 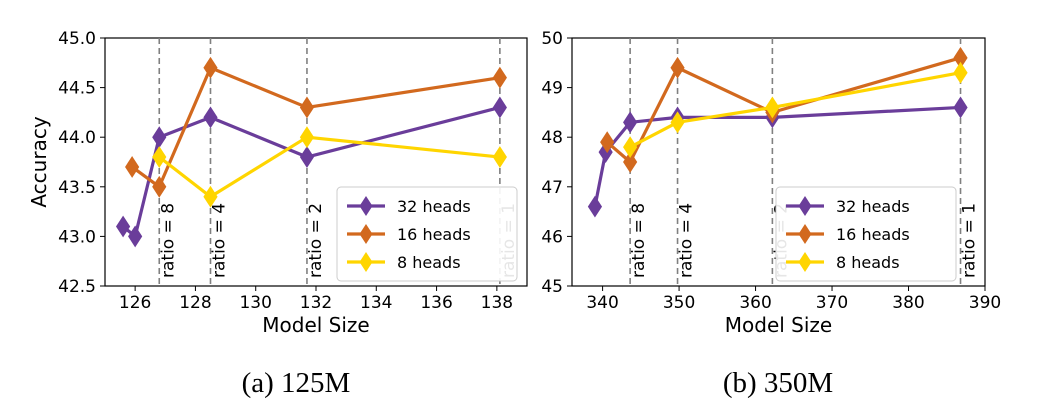 I want to click on x-tick-label: 380, so click(x=908, y=303).